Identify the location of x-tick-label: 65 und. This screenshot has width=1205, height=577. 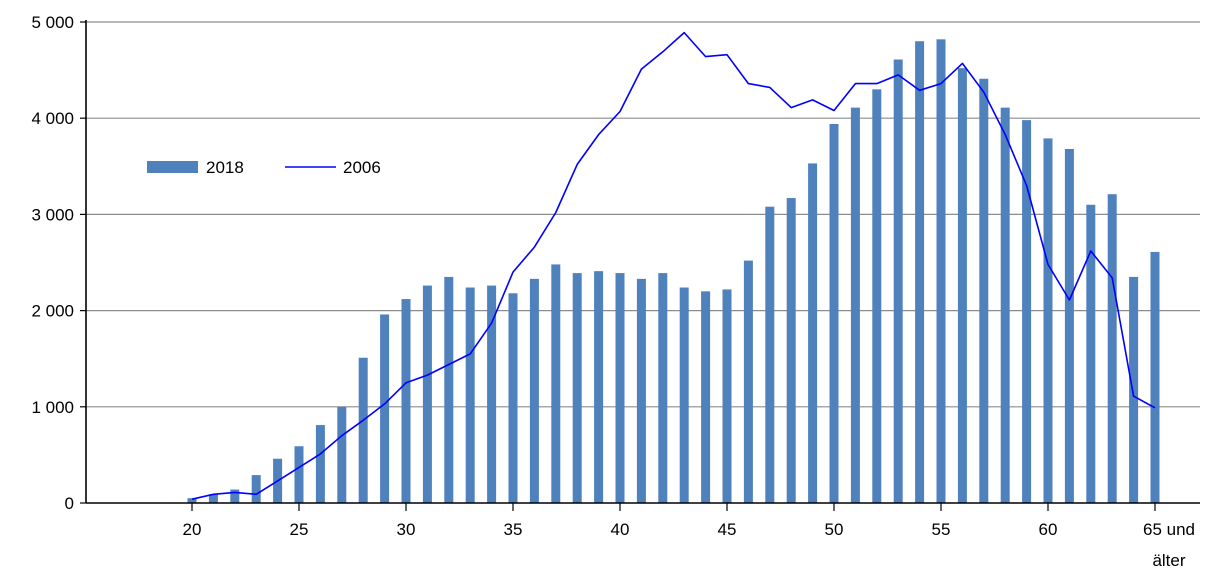
(1169, 529).